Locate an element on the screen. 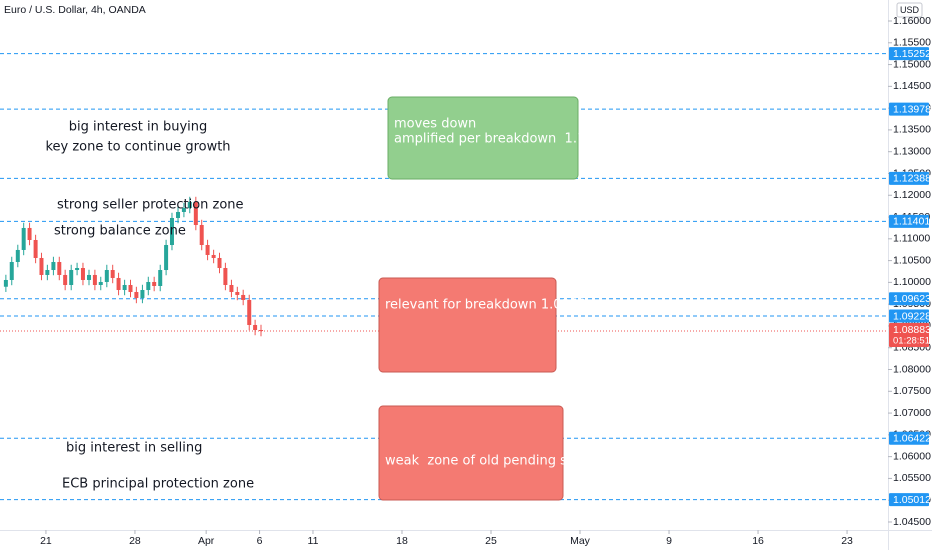 The image size is (932, 550). countdown: 01:28:51 is located at coordinates (911, 341).